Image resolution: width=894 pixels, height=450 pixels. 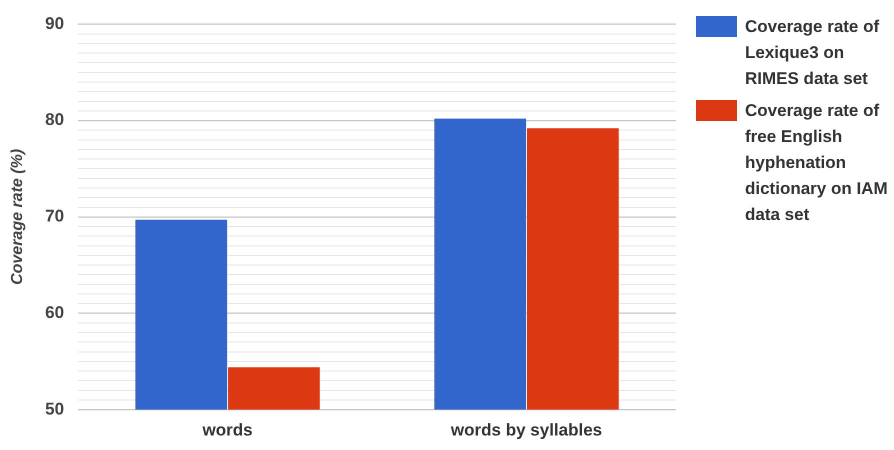 I want to click on y-tick-label: 80, so click(x=54, y=120).